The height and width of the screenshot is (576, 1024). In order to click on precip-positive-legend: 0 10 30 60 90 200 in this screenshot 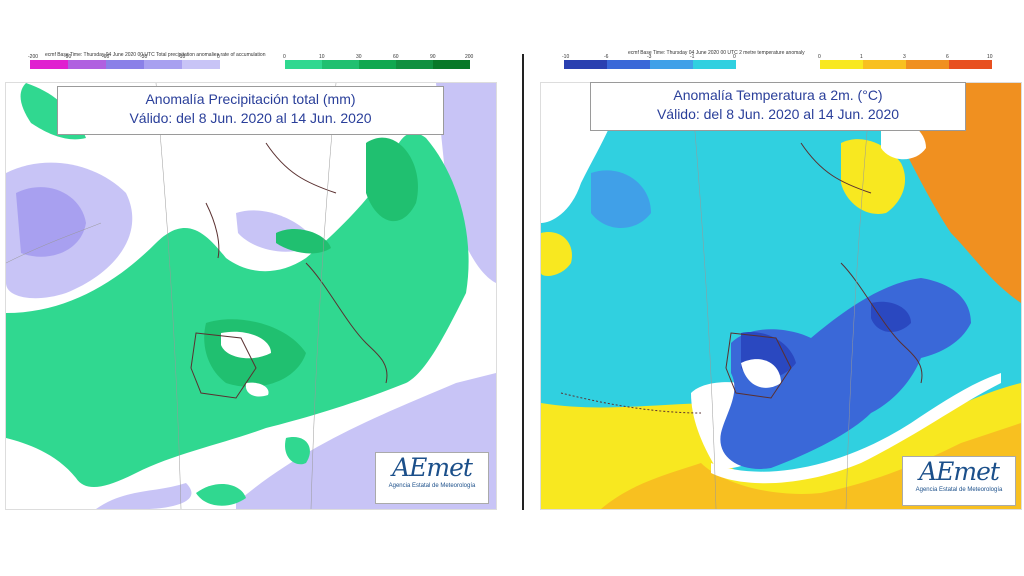, I will do `click(378, 67)`.